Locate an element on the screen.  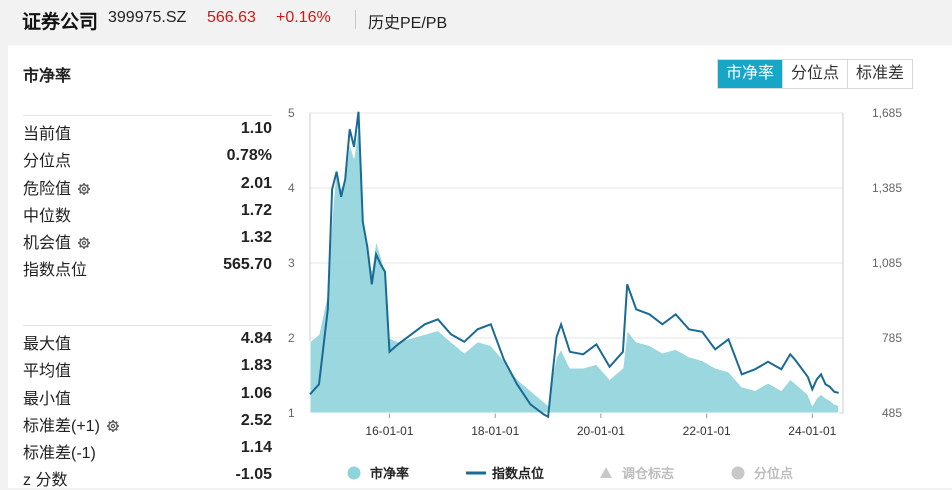
stat-value: 1.83 is located at coordinates (256, 366).